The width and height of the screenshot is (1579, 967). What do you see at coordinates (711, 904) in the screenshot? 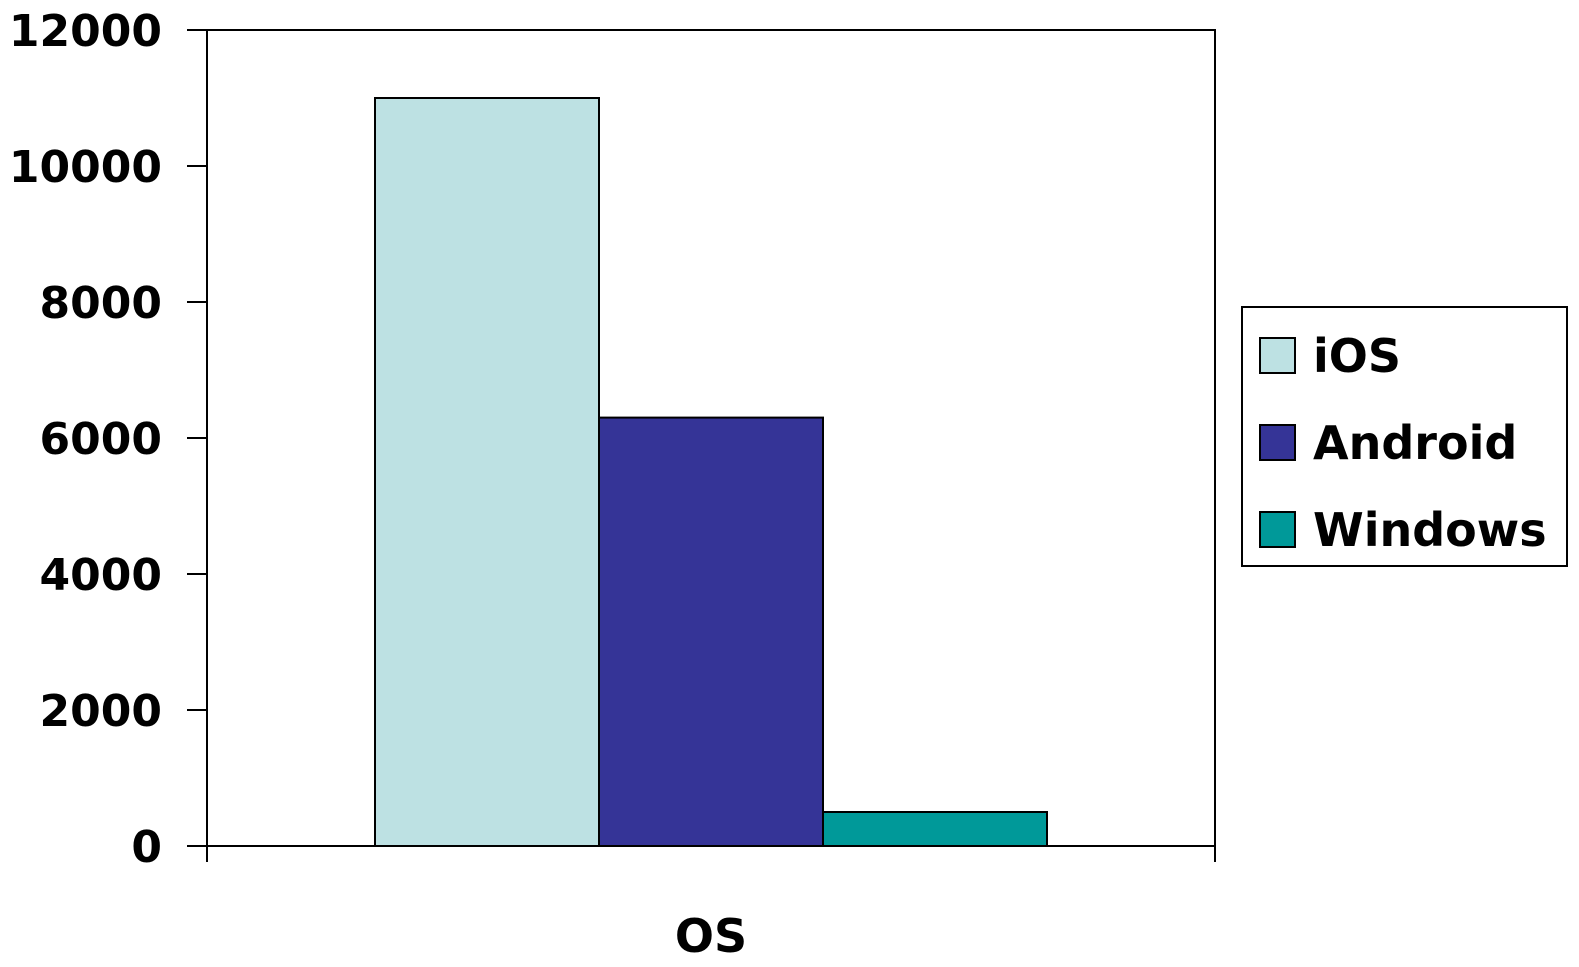
I see `x-axis: OS` at bounding box center [711, 904].